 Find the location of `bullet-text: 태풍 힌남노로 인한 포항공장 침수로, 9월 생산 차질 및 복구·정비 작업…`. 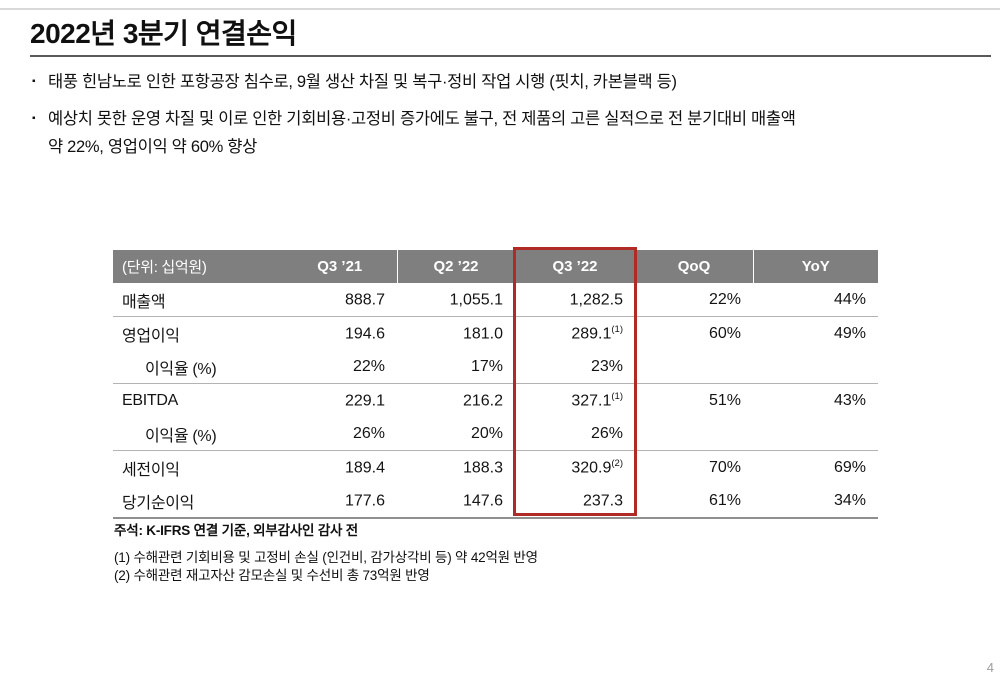

bullet-text: 태풍 힌남노로 인한 포항공장 침수로, 9월 생산 차질 및 복구·정비 작업… is located at coordinates (362, 82).